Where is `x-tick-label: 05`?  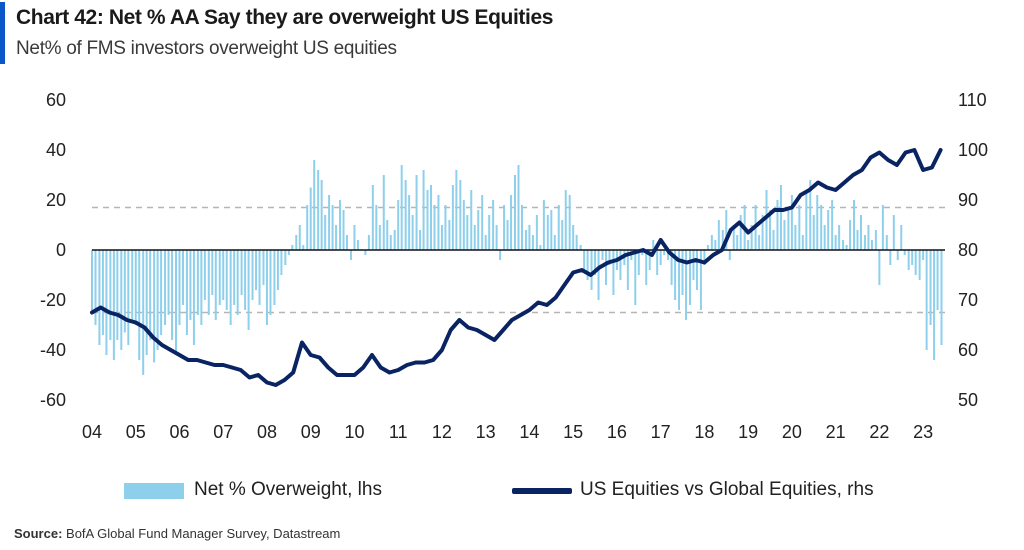 x-tick-label: 05 is located at coordinates (136, 432).